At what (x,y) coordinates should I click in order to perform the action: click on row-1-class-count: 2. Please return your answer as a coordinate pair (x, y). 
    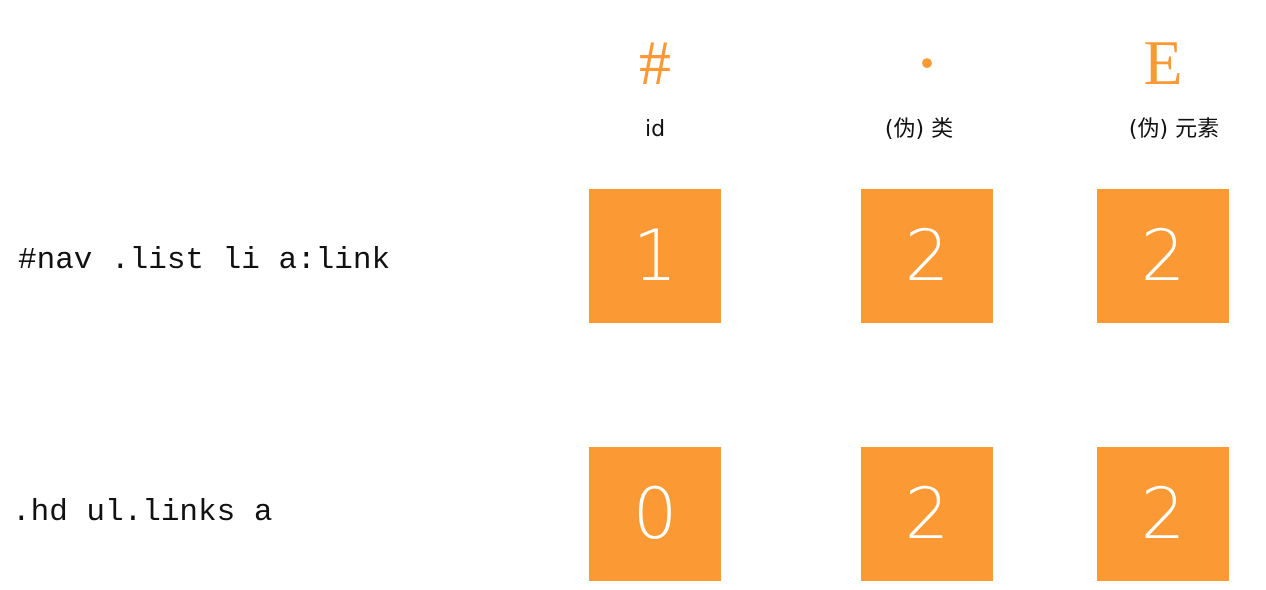
    Looking at the image, I should click on (927, 256).